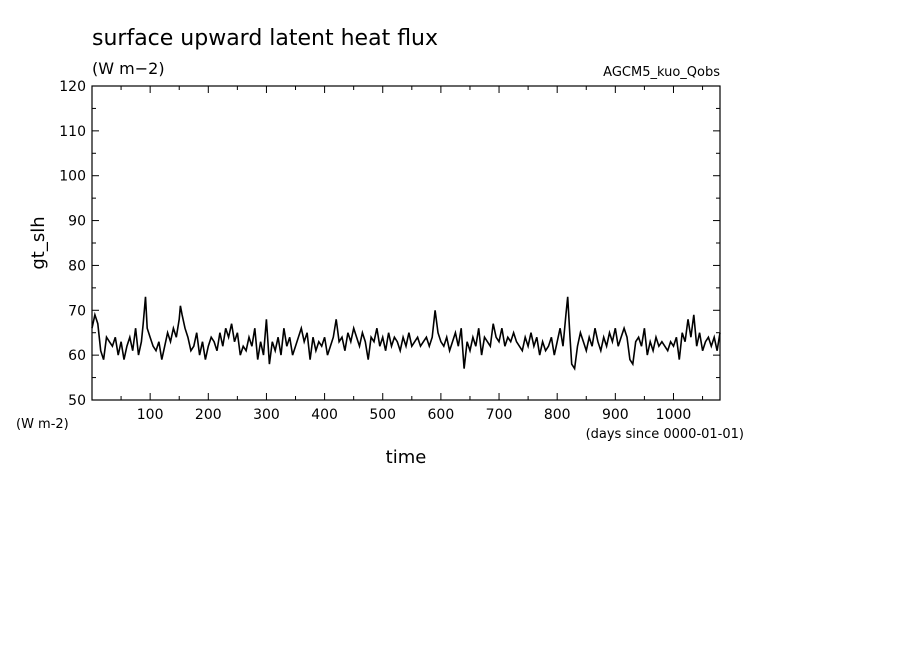 This screenshot has width=904, height=654. What do you see at coordinates (72, 132) in the screenshot?
I see `y-tick-label: 110` at bounding box center [72, 132].